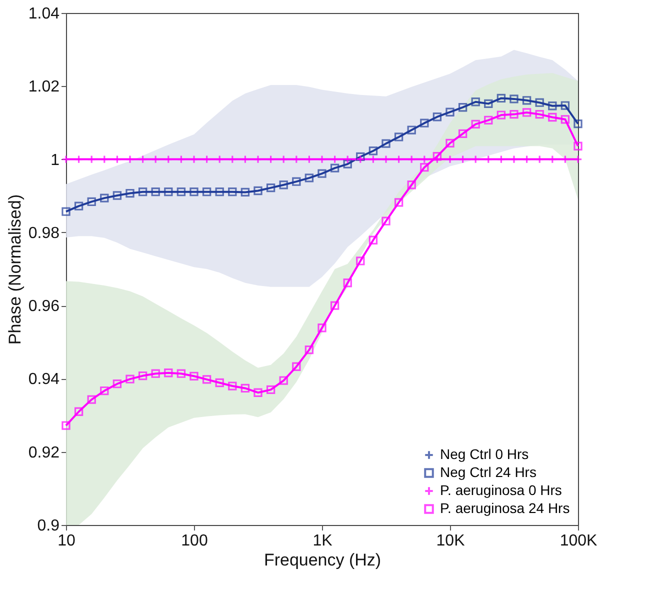 This screenshot has height=603, width=659. I want to click on y-tick-label: 0.92, so click(44, 453).